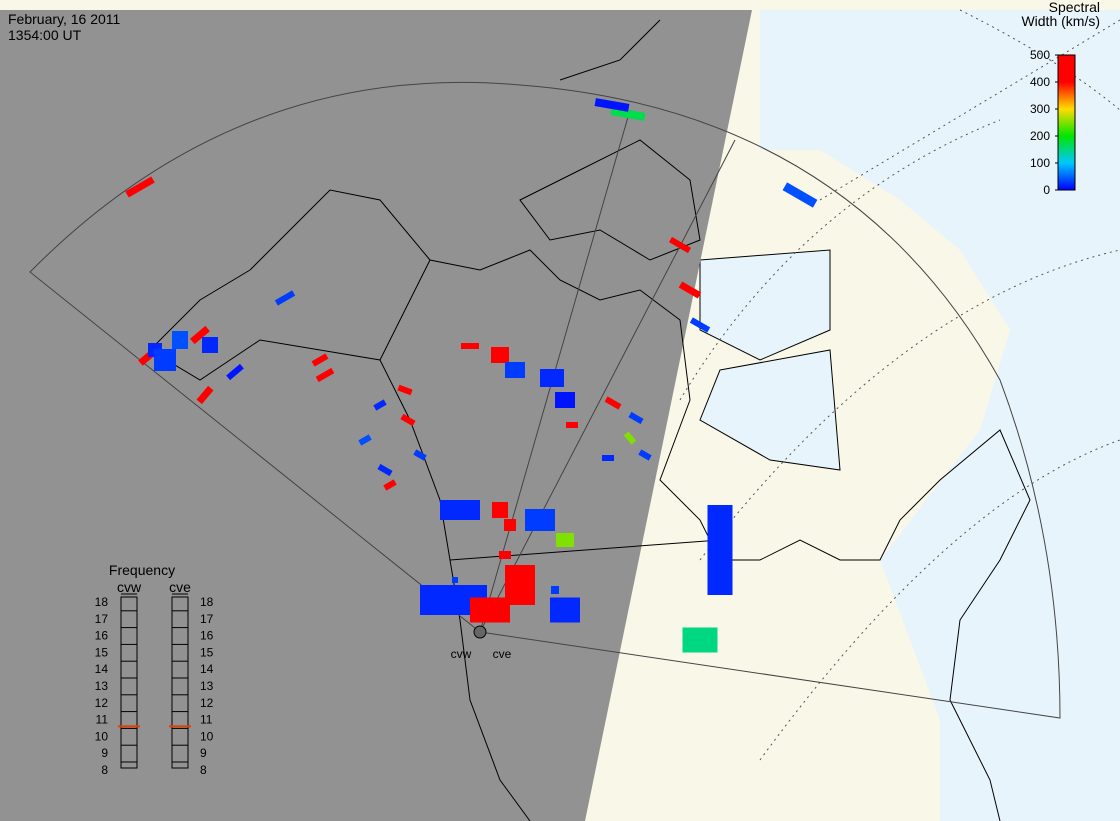 The image size is (1120, 821). Describe the element at coordinates (129, 587) in the screenshot. I see `panel-label: cvw` at that location.